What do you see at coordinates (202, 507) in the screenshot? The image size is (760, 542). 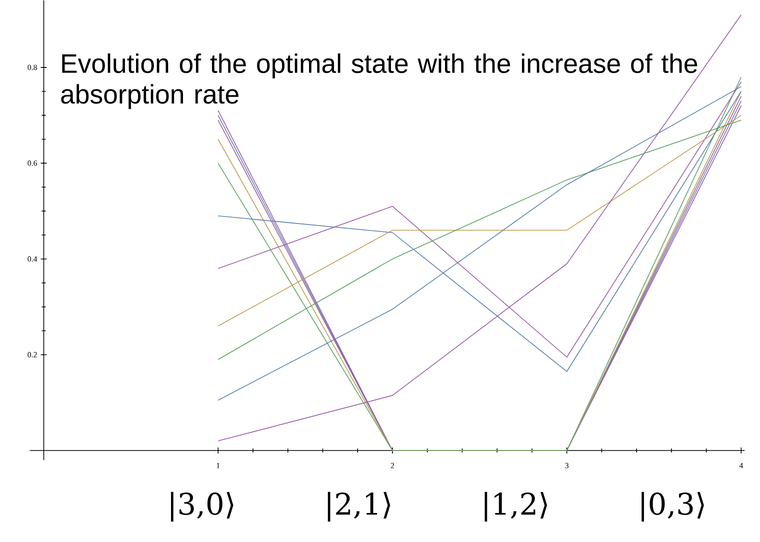 I see `text: |3,0⟩` at bounding box center [202, 507].